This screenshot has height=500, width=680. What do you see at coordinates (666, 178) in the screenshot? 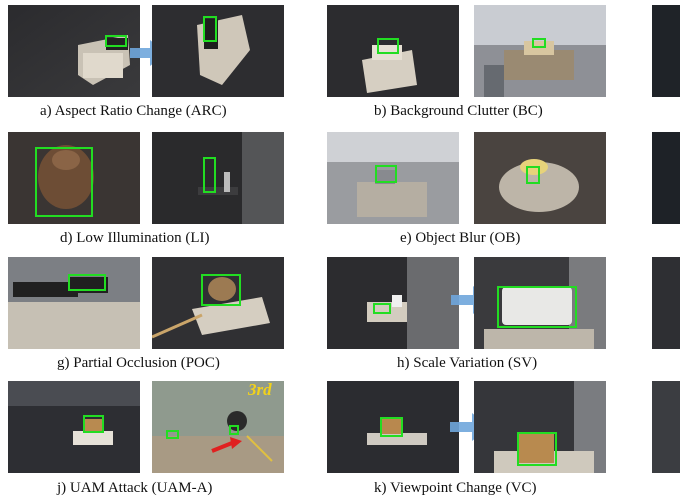
I see `f-photo-partial` at bounding box center [666, 178].